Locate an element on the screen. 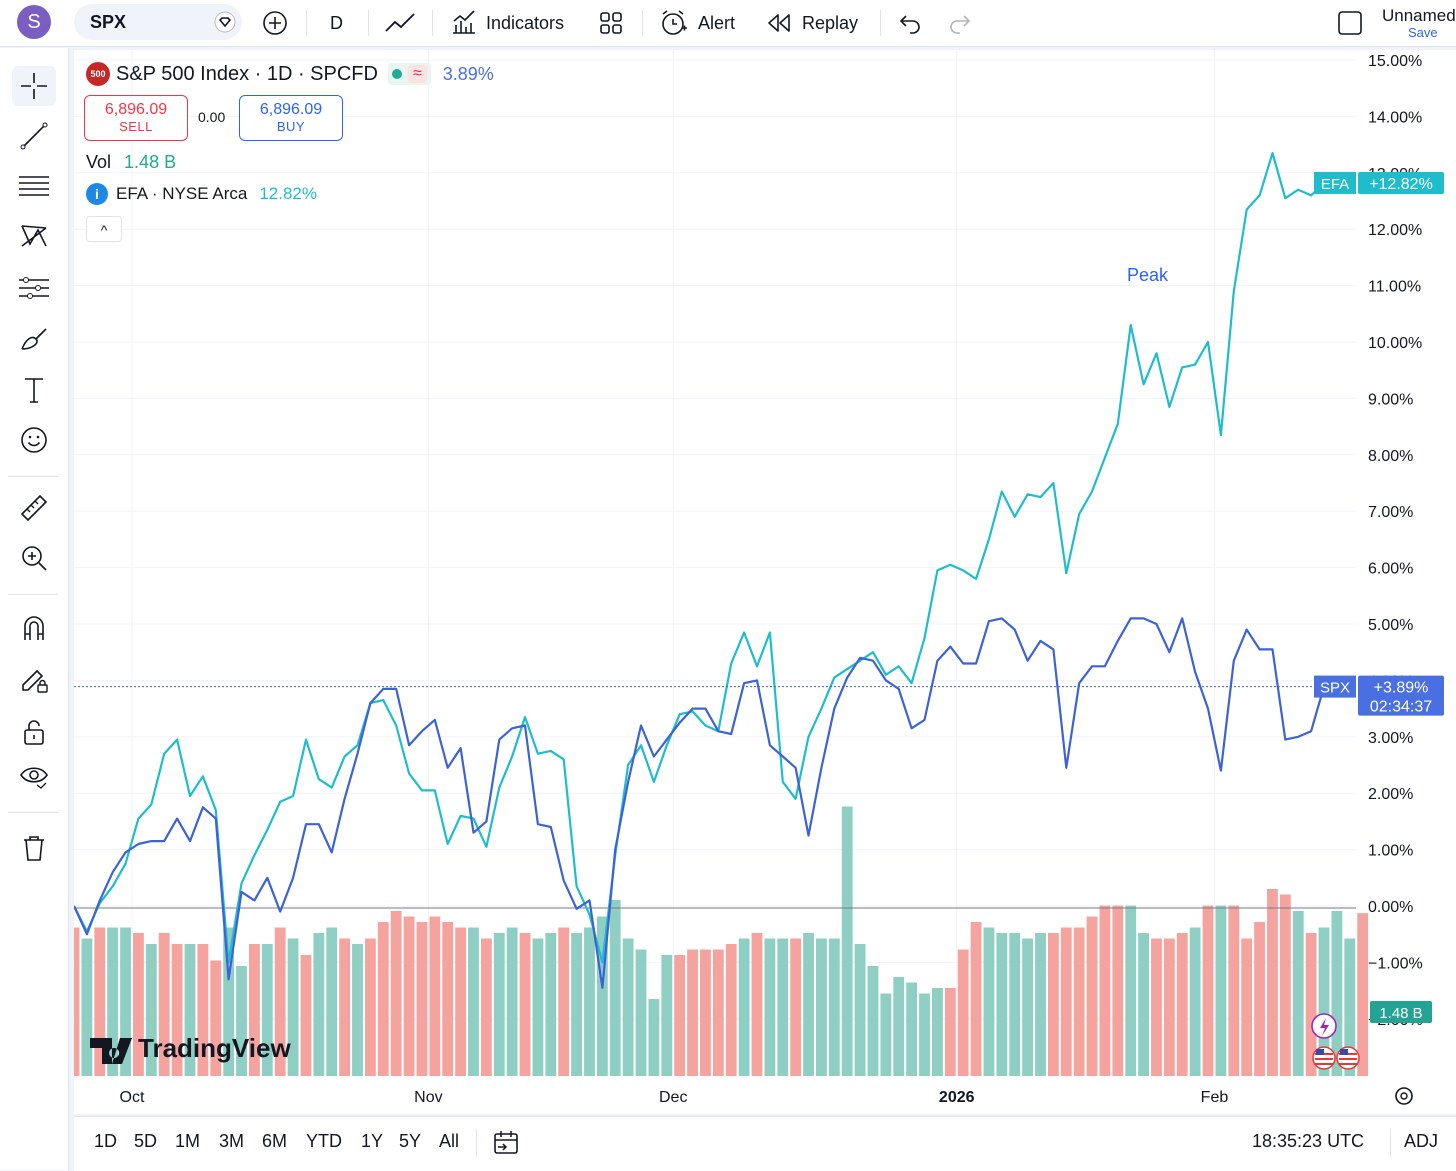 The image size is (1456, 1171). text-tool is located at coordinates (34, 390).